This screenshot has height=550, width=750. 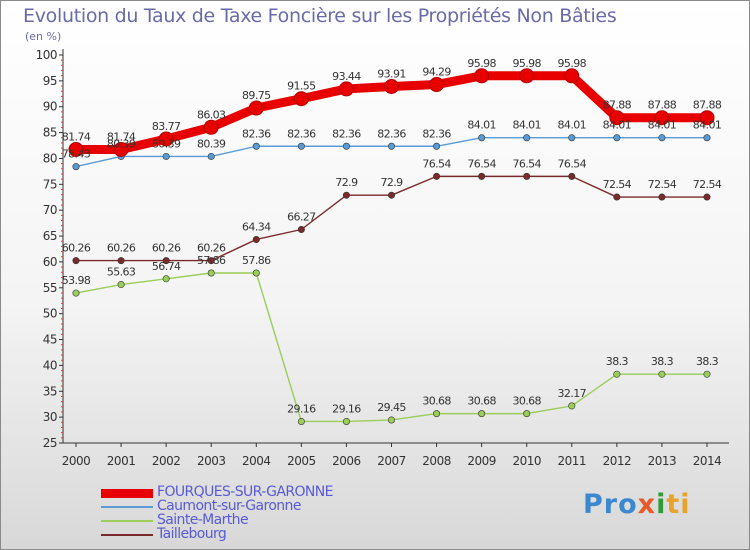 I want to click on y-tick-label: 55, so click(x=50, y=288).